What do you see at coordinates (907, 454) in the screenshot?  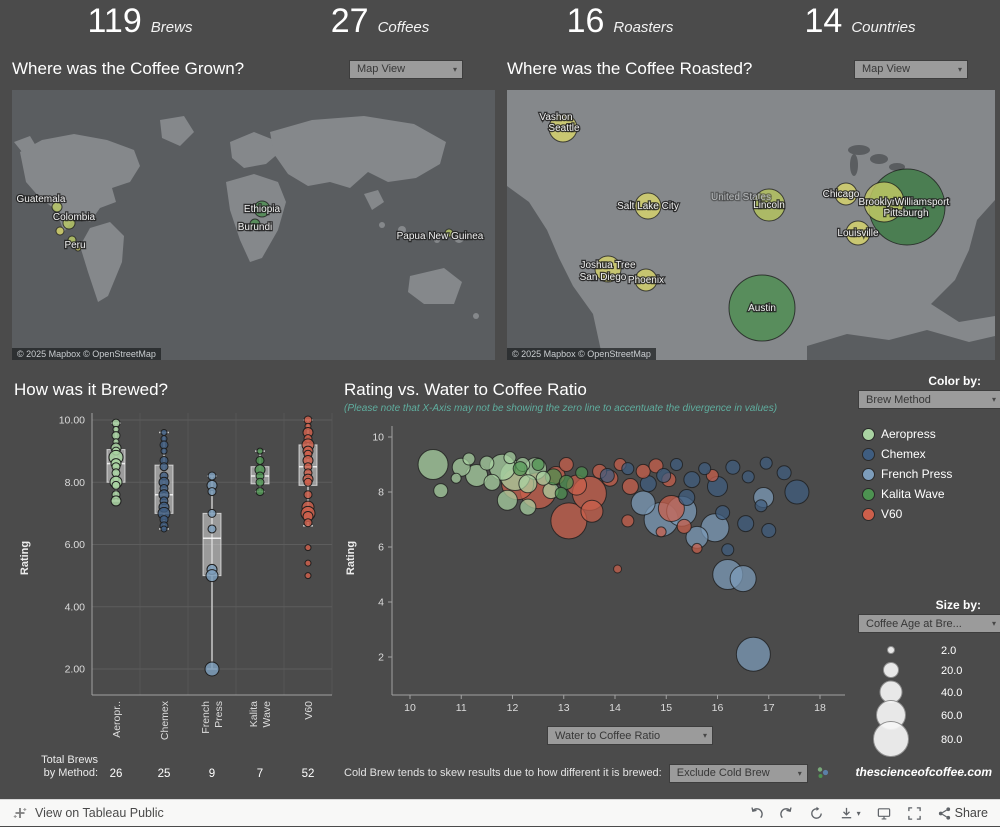 I see `legend-item-chemex: Chemex` at bounding box center [907, 454].